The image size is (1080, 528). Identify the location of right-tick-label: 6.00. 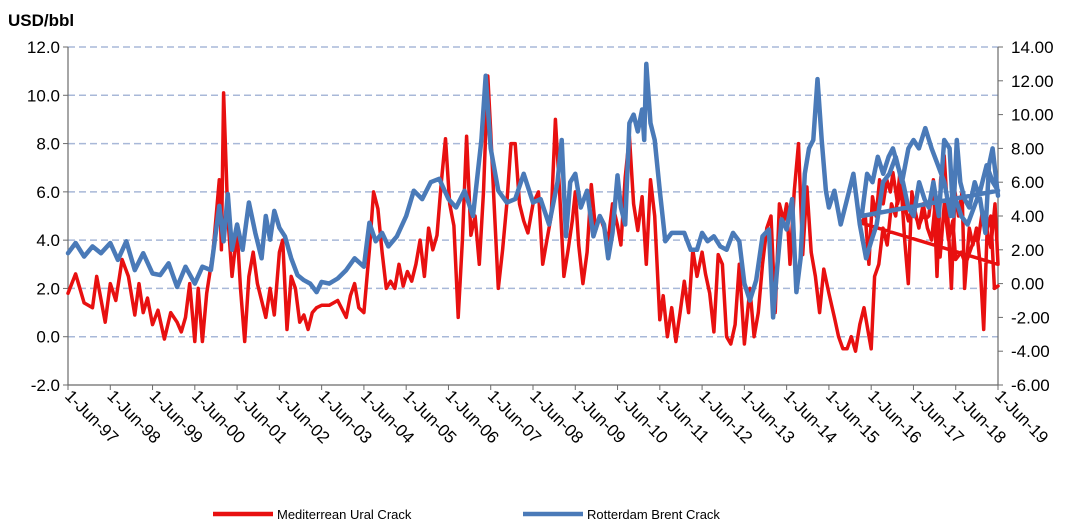
(1027, 182).